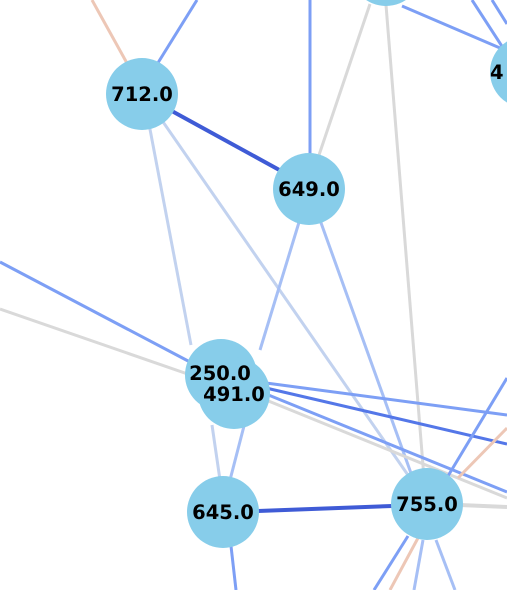 This screenshot has height=590, width=507. I want to click on node-250-label: 250.0, so click(220, 373).